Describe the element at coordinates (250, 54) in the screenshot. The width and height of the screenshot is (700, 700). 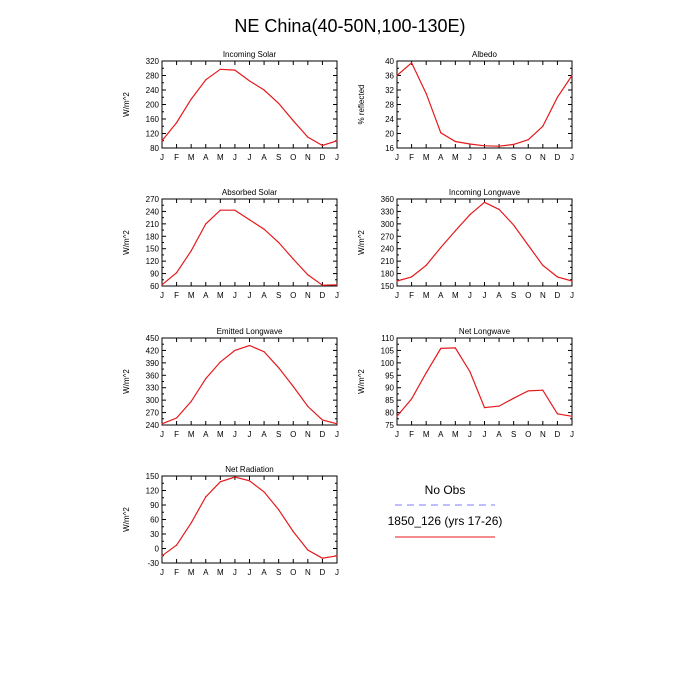
I see `panel-title: Incoming Solar` at that location.